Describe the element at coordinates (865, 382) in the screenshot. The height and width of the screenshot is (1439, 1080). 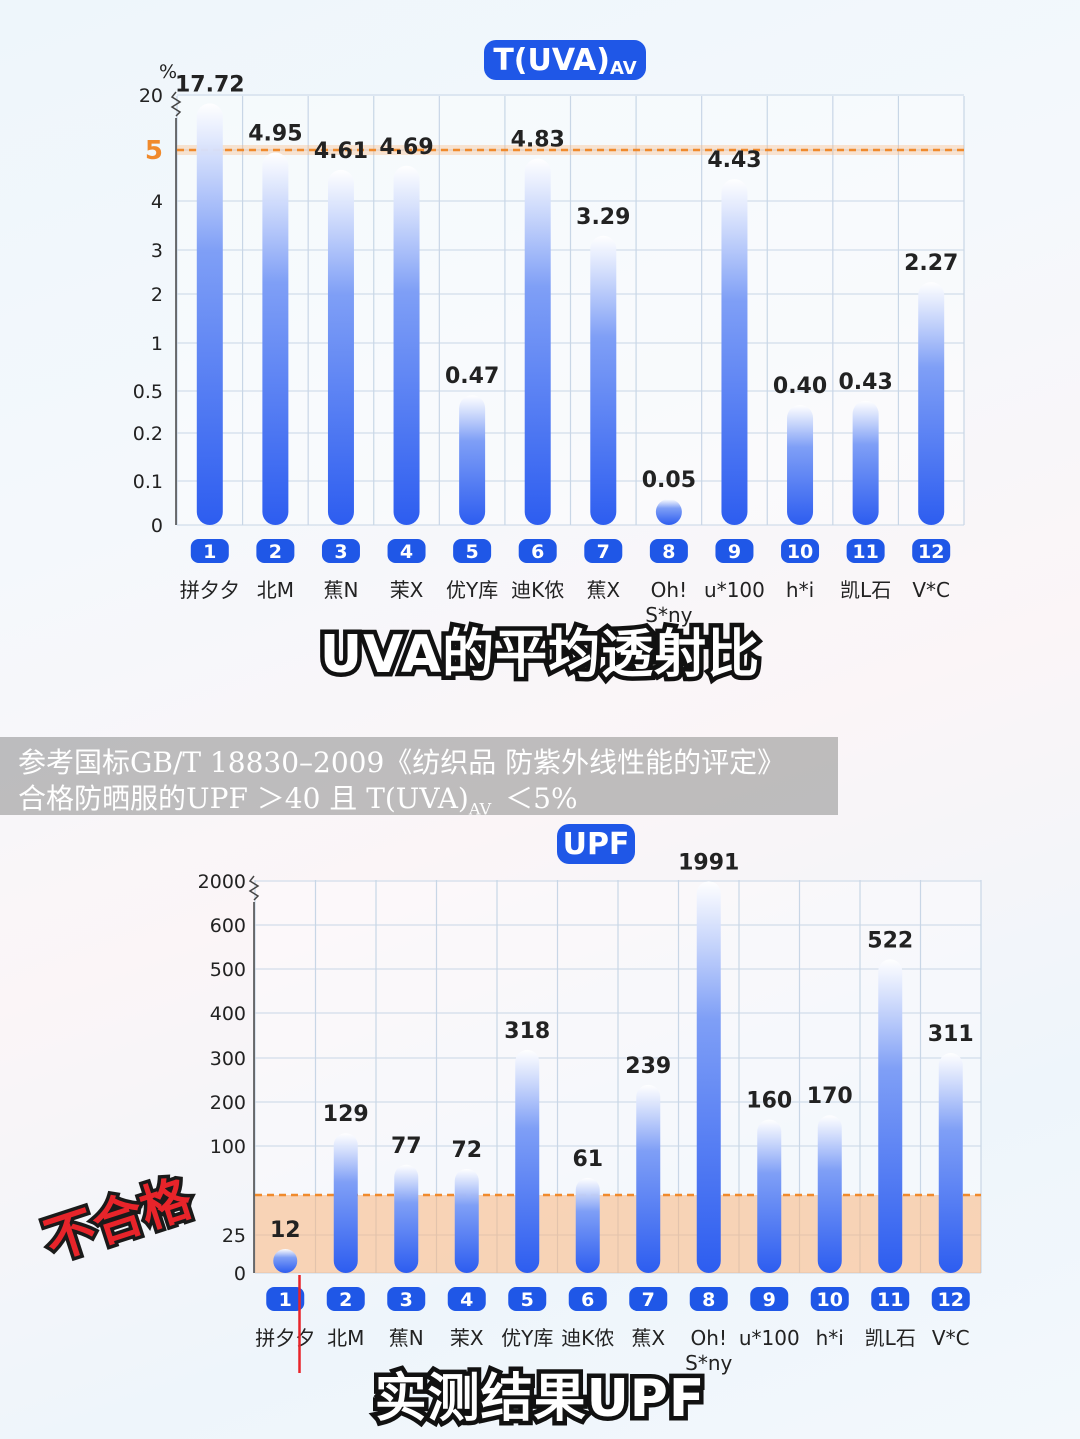
I see `bar-value-label: 0.43` at that location.